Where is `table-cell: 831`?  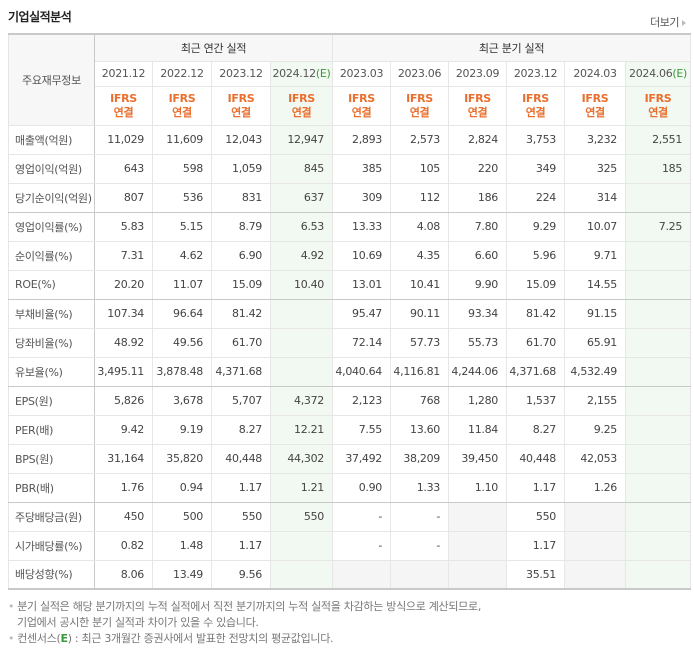 table-cell: 831 is located at coordinates (241, 197).